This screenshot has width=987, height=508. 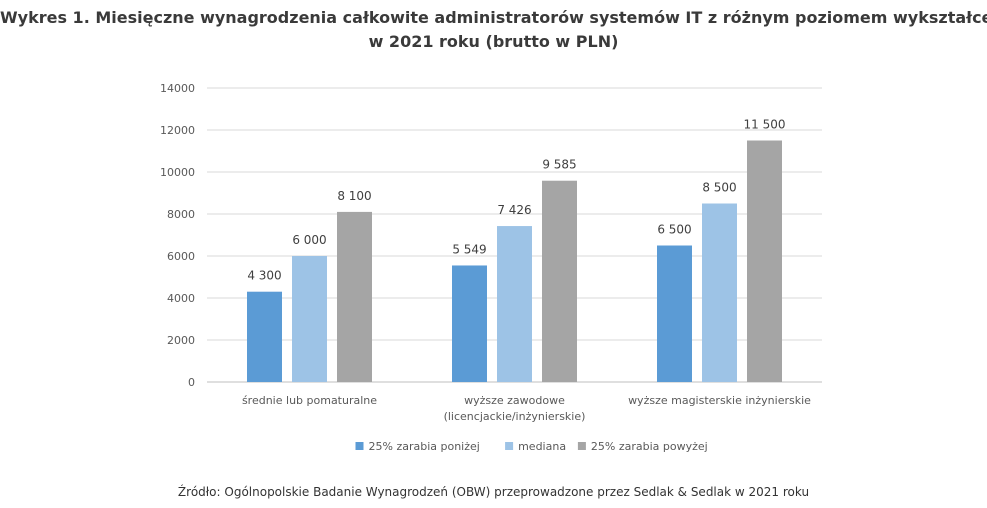 I want to click on y-tick-label: 4000, so click(x=181, y=298).